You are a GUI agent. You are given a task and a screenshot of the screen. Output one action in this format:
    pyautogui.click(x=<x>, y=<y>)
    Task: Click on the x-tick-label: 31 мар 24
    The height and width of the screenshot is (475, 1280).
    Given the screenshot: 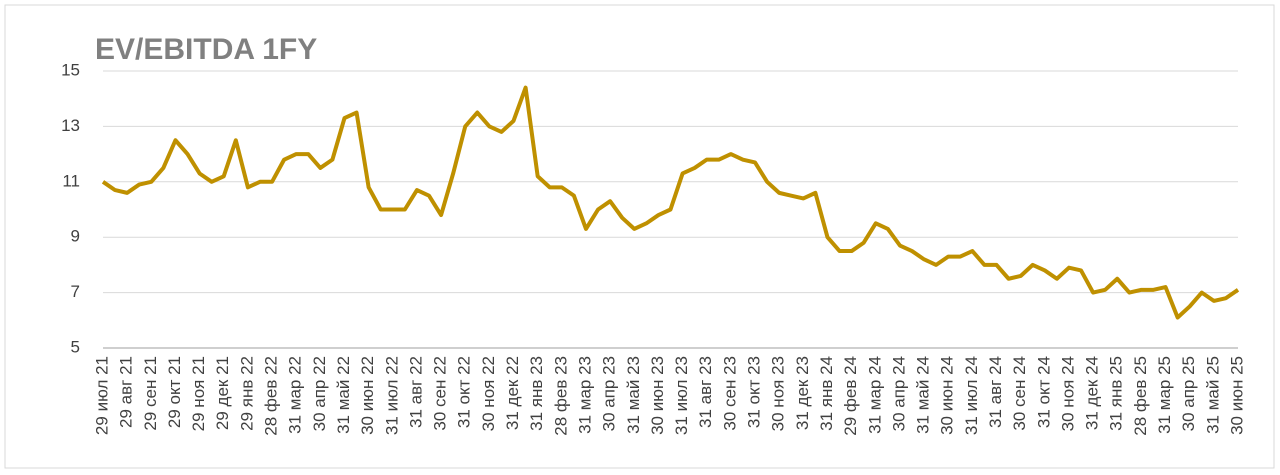 What is the action you would take?
    pyautogui.click(x=874, y=395)
    